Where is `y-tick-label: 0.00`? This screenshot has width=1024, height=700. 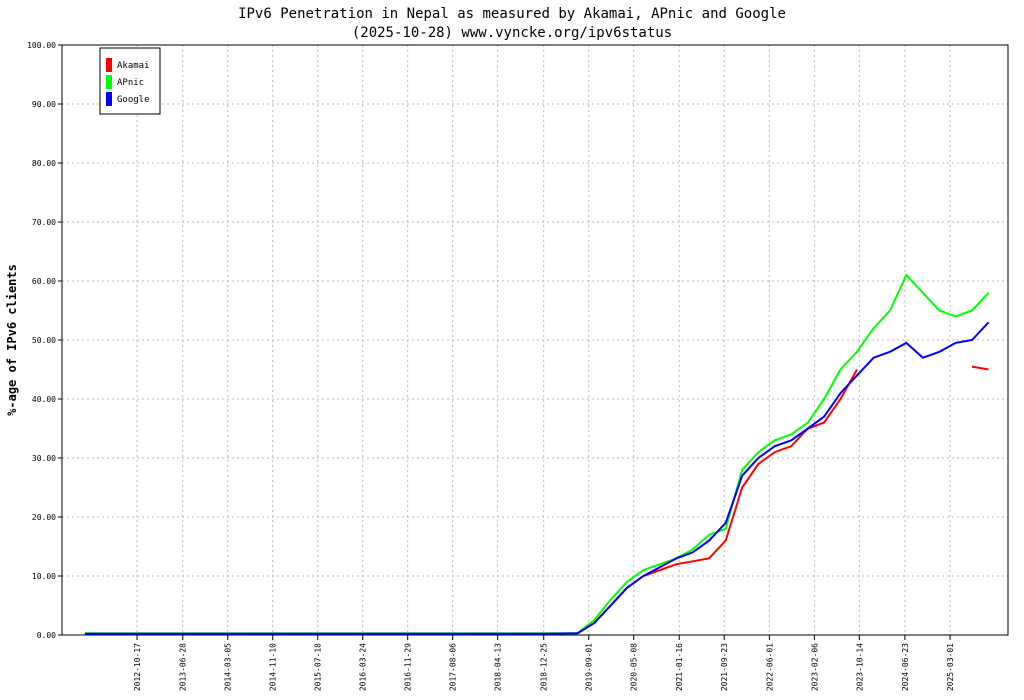 y-tick-label: 0.00 is located at coordinates (46, 635).